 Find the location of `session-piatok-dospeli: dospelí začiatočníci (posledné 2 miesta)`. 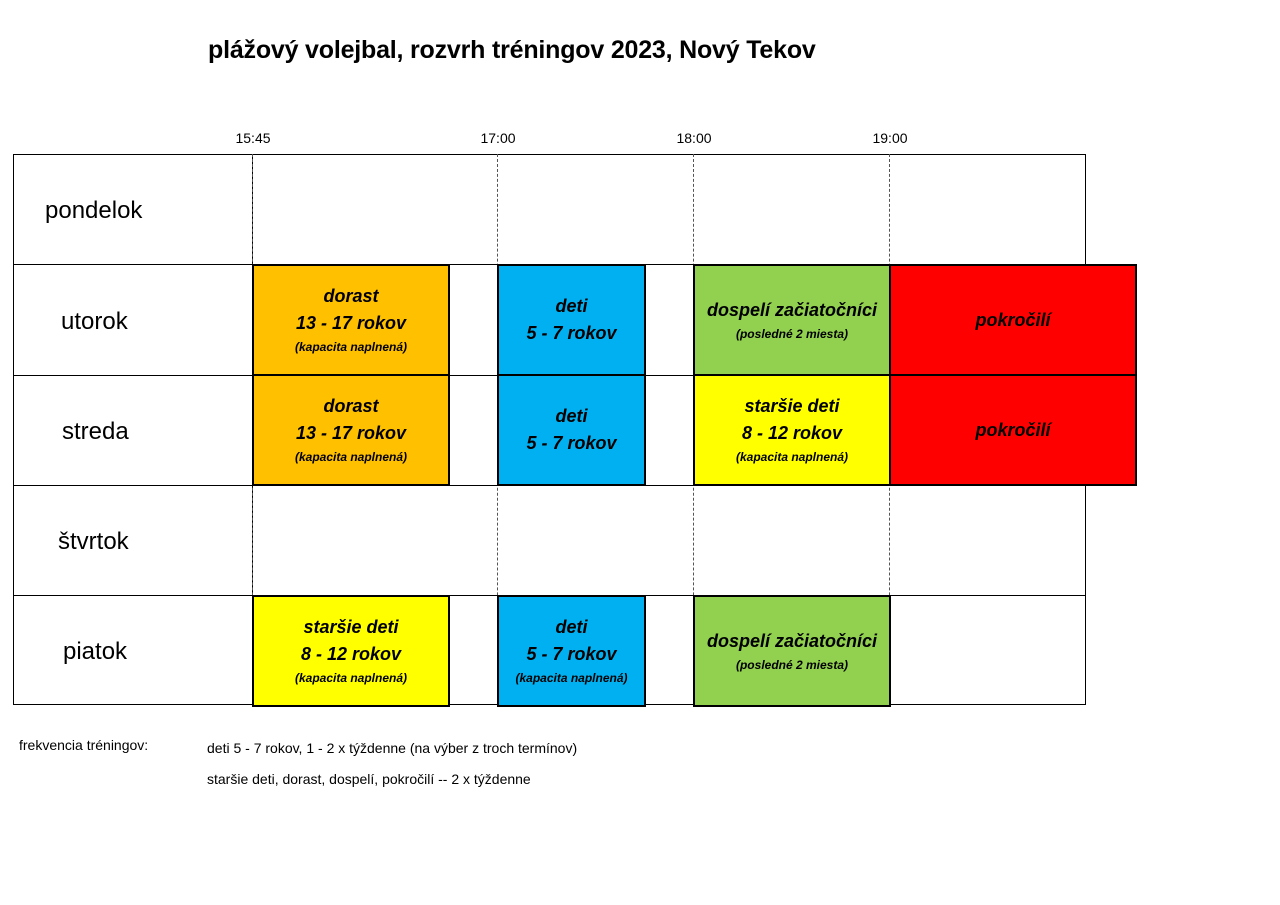

session-piatok-dospeli: dospelí začiatočníci (posledné 2 miesta) is located at coordinates (792, 651).